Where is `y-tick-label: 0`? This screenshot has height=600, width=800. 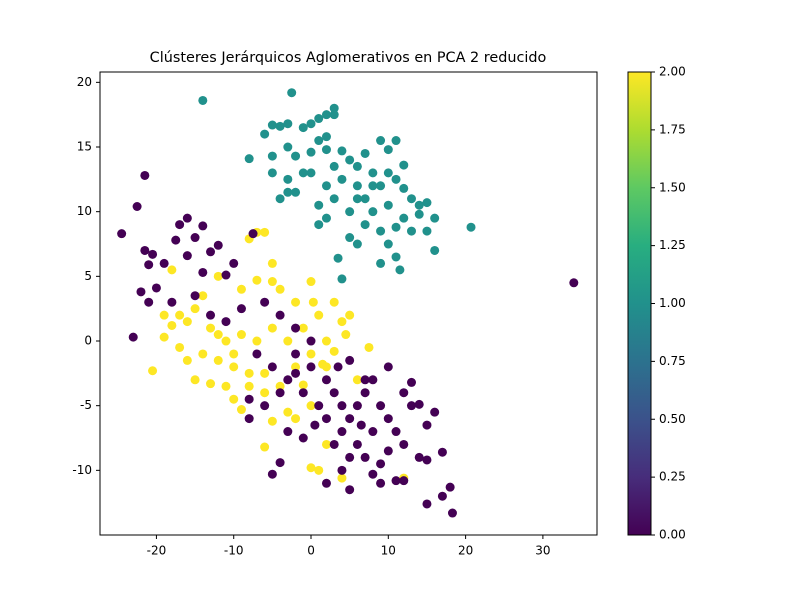 y-tick-label: 0 is located at coordinates (88, 341).